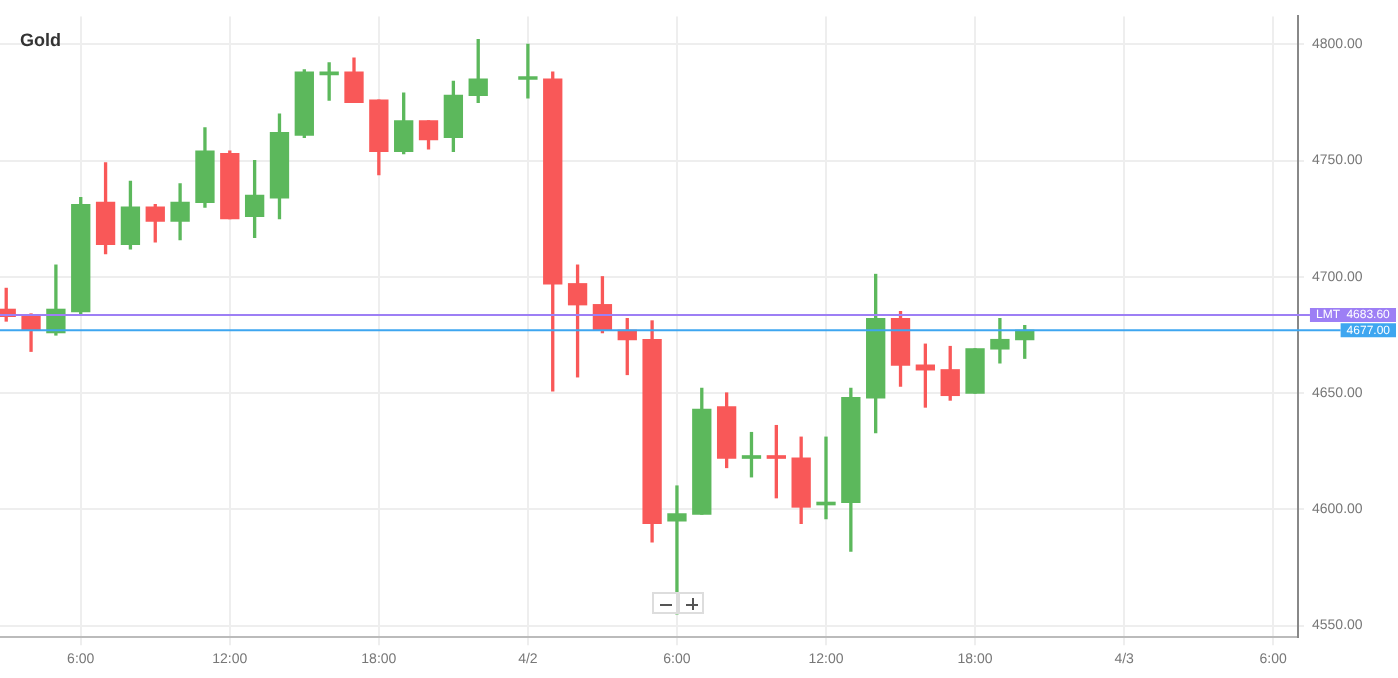 This screenshot has height=678, width=1398. What do you see at coordinates (40, 40) in the screenshot?
I see `text: Gold` at bounding box center [40, 40].